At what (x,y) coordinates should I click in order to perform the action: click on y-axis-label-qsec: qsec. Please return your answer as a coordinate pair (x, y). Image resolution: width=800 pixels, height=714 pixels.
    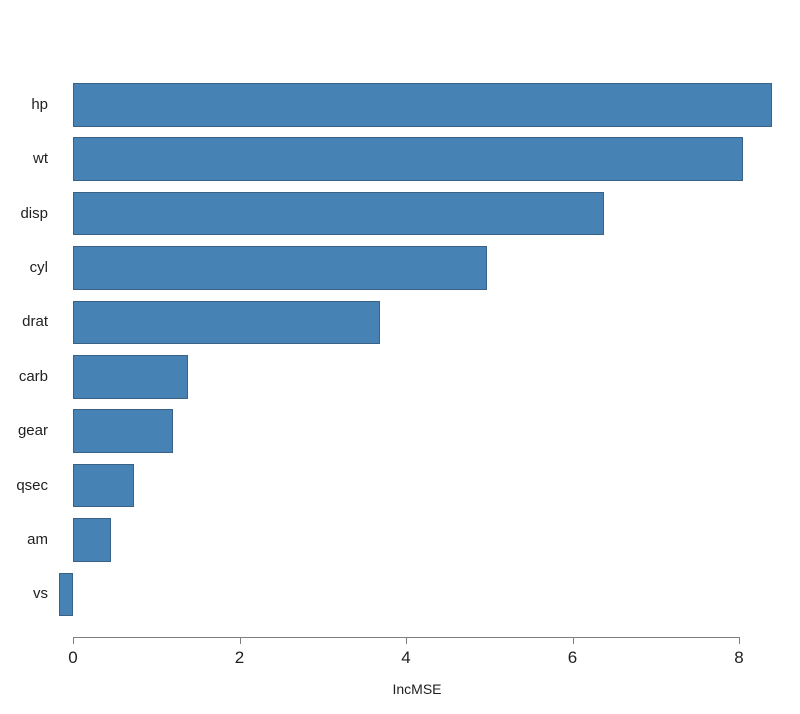
    Looking at the image, I should click on (32, 485).